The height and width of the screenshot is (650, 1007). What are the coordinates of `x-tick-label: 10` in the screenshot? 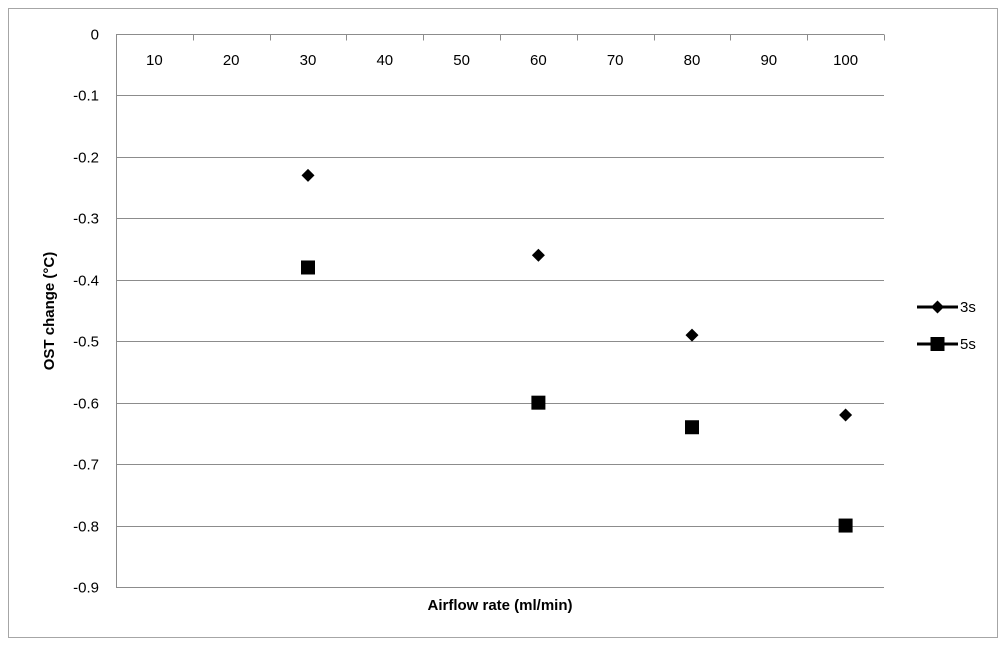 It's located at (154, 60).